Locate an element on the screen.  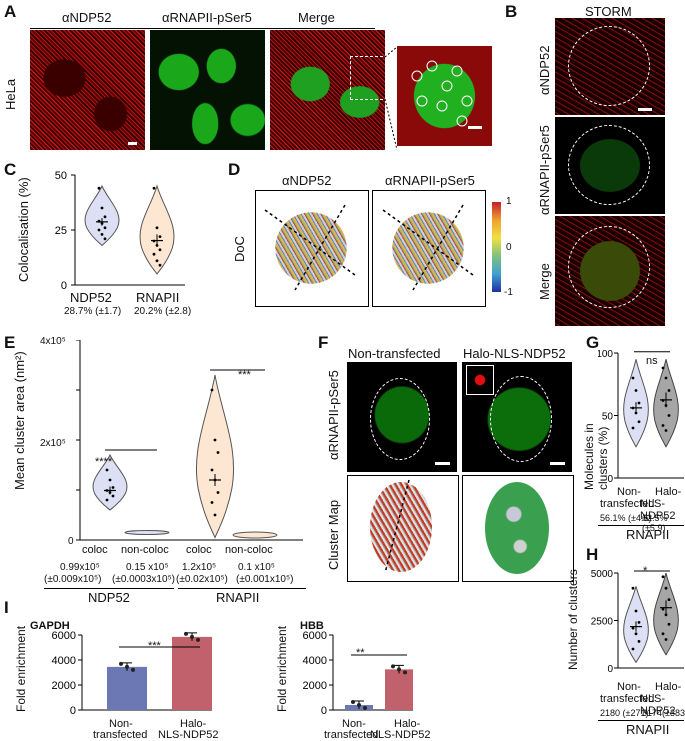
panel-i-chart2-title: HBB is located at coordinates (312, 626).